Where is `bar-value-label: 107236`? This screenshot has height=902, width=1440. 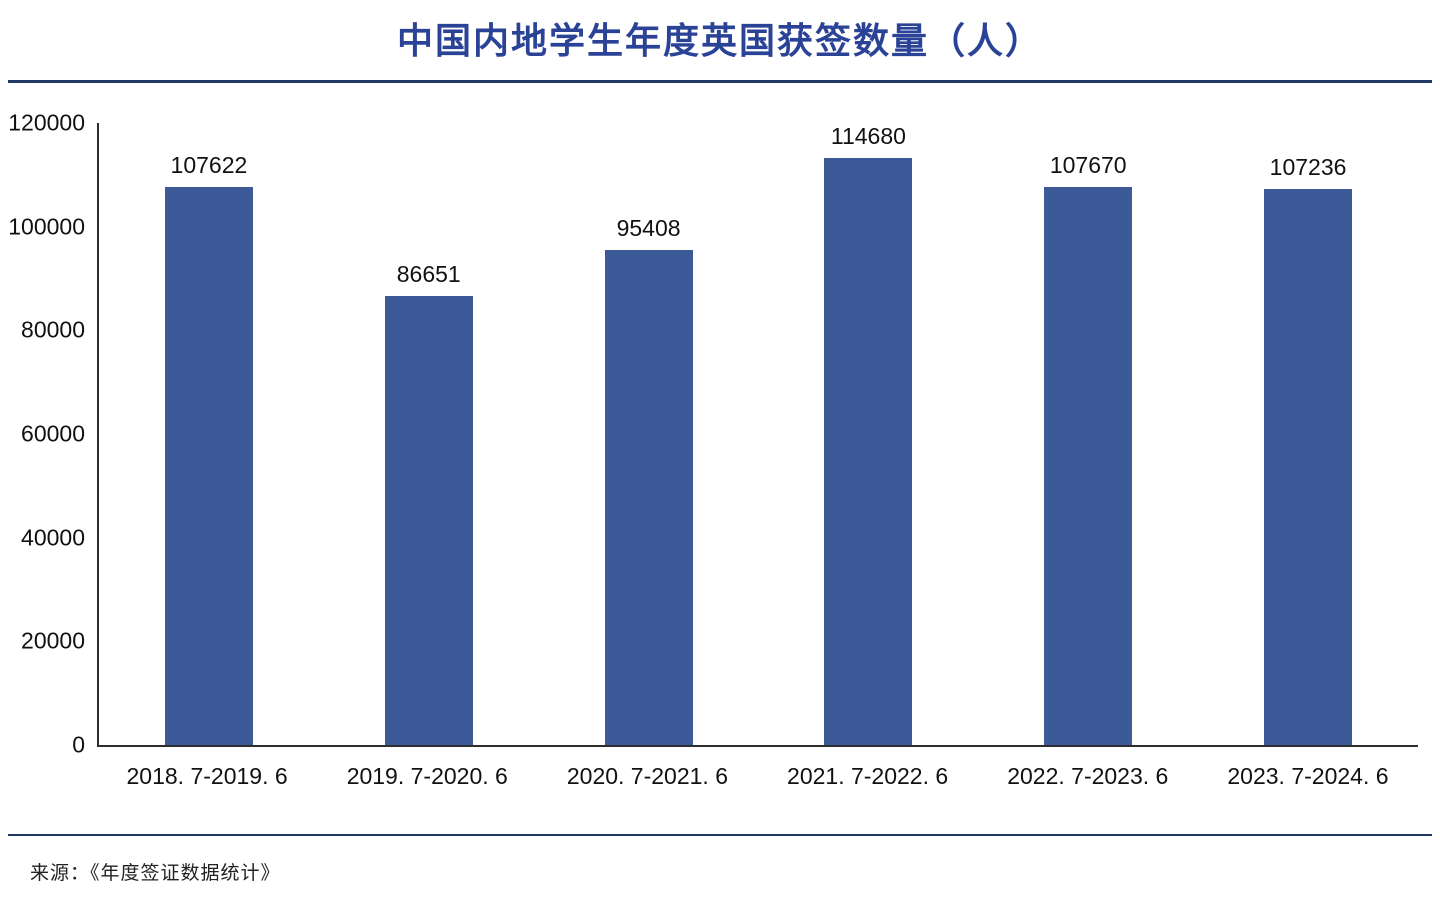 bar-value-label: 107236 is located at coordinates (1308, 167).